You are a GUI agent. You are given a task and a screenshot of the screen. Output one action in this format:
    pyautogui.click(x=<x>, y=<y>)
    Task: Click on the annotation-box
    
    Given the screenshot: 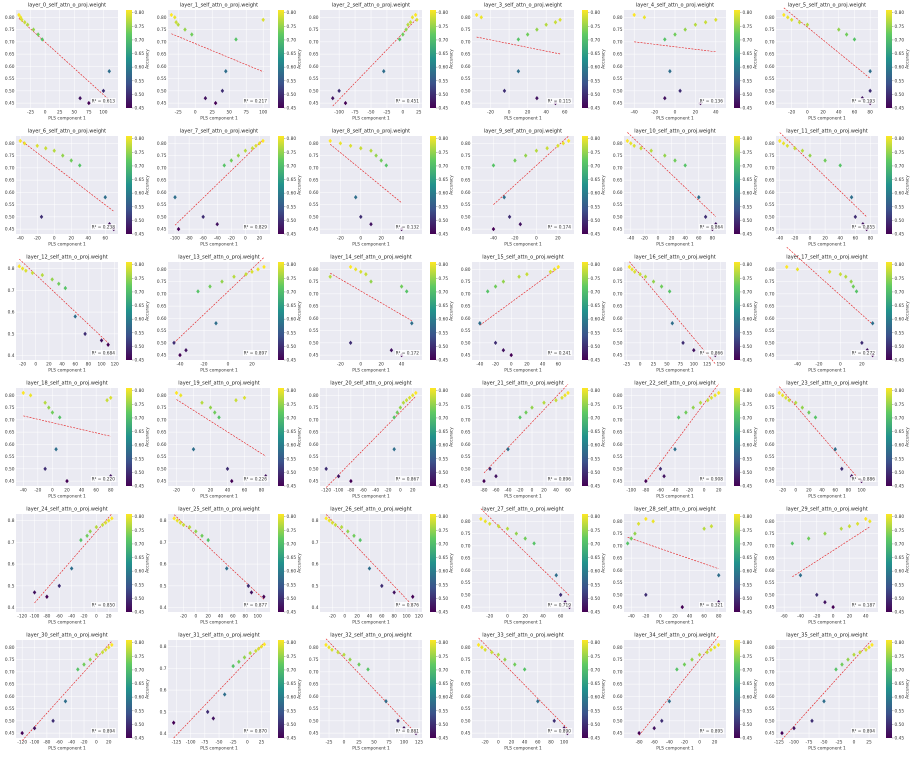 What is the action you would take?
    pyautogui.click(x=711, y=227)
    